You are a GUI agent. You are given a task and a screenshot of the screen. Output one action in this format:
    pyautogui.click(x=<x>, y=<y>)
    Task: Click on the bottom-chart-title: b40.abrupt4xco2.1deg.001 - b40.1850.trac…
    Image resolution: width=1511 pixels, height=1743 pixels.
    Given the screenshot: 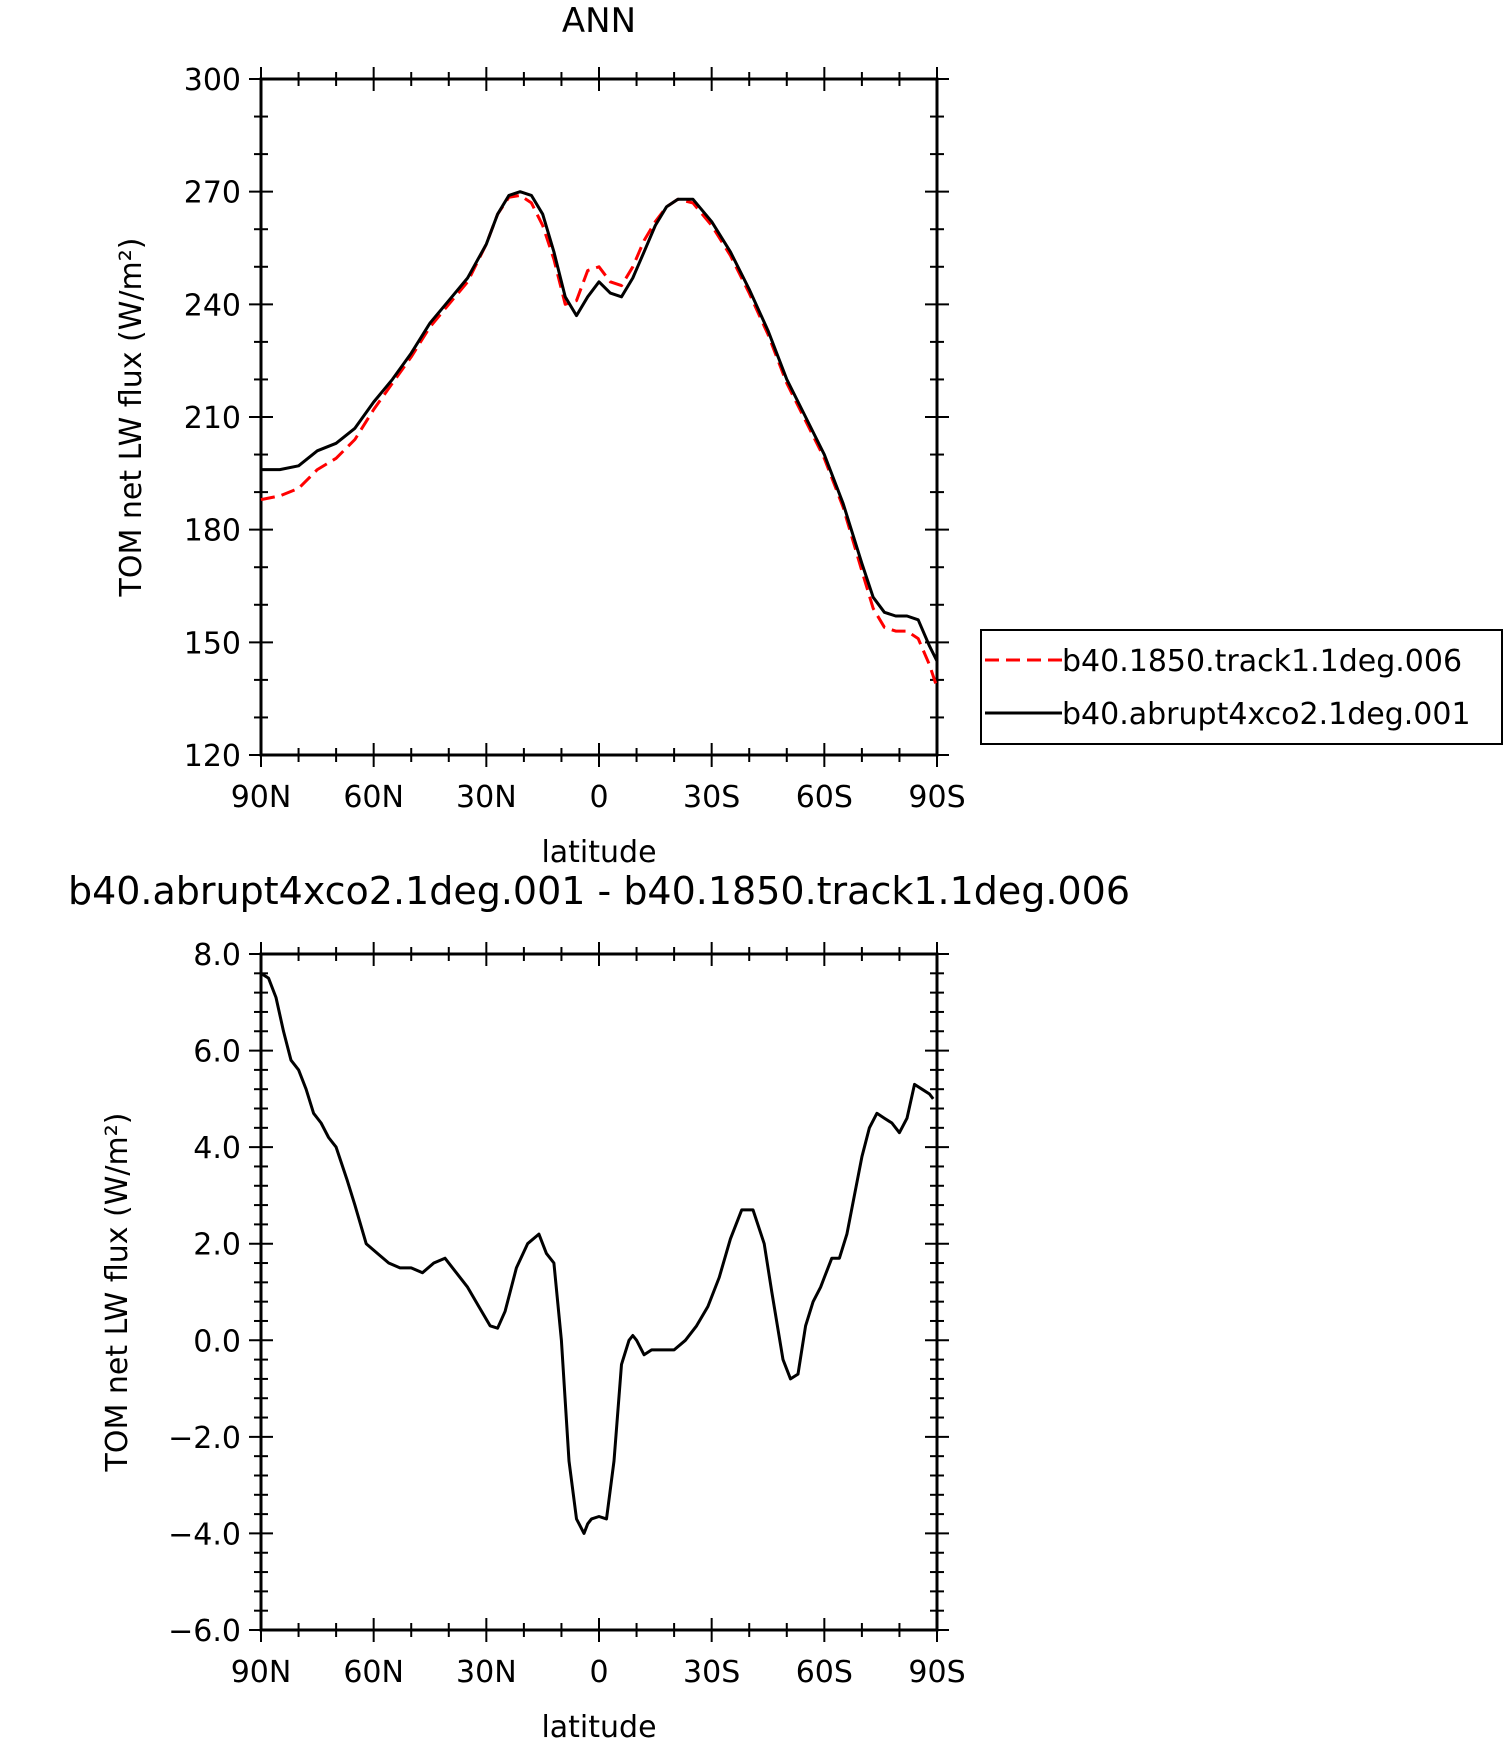 What is the action you would take?
    pyautogui.click(x=599, y=891)
    